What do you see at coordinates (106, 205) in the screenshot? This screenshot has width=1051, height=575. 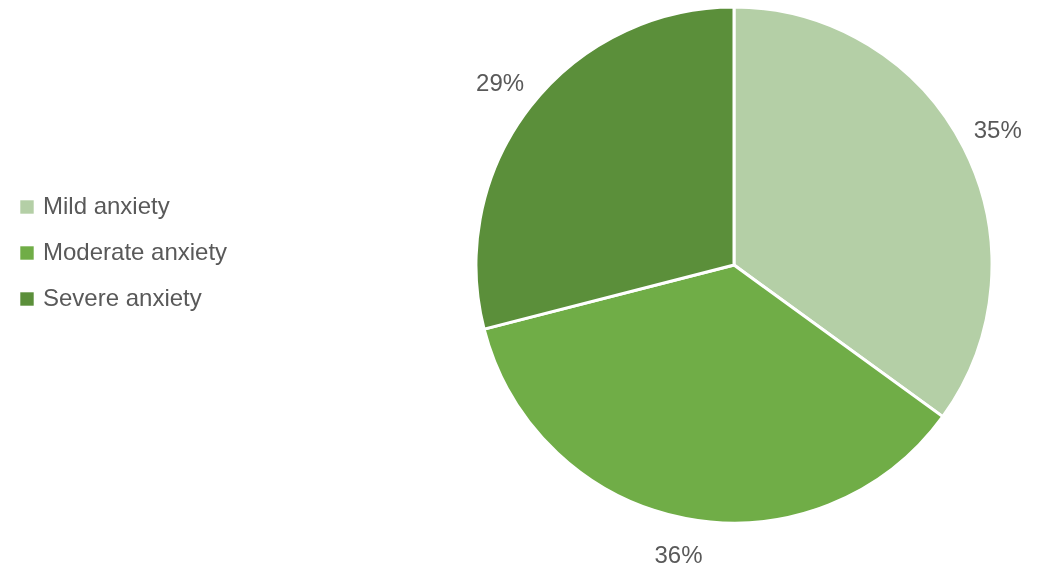 I see `legend-label: Mild anxiety` at bounding box center [106, 205].